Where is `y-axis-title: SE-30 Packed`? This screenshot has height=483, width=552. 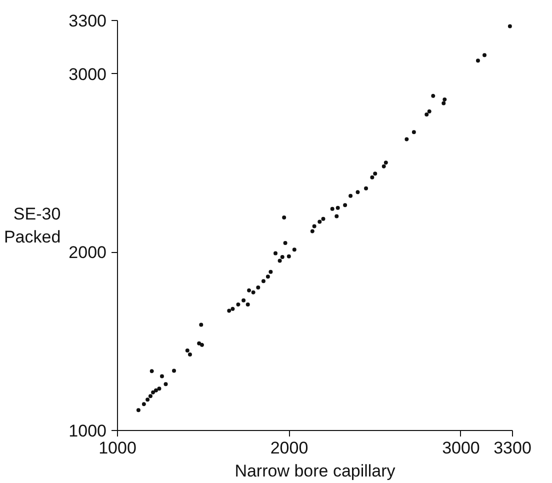 y-axis-title: SE-30 Packed is located at coordinates (32, 225).